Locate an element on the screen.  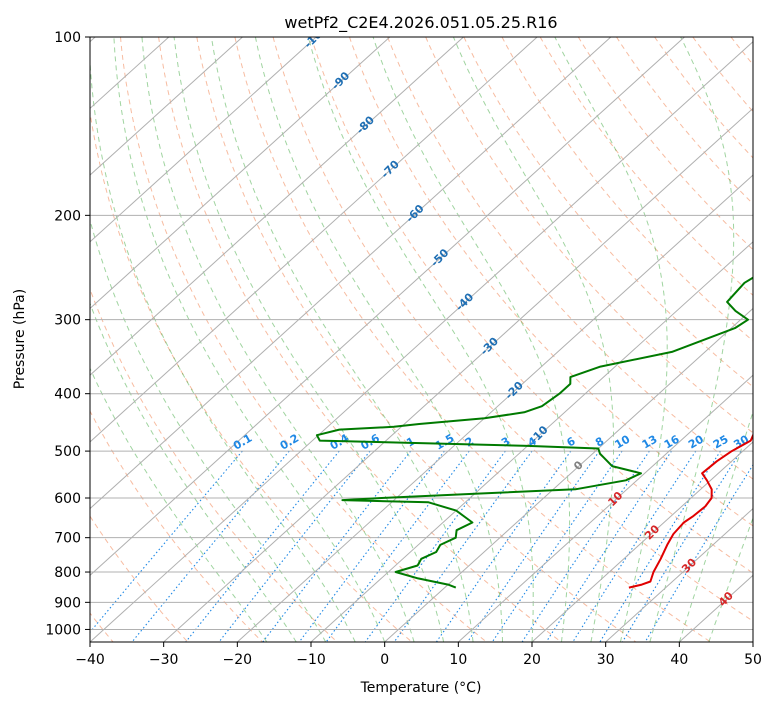
x-axis-label: Temperature (°C) is located at coordinates (421, 688).